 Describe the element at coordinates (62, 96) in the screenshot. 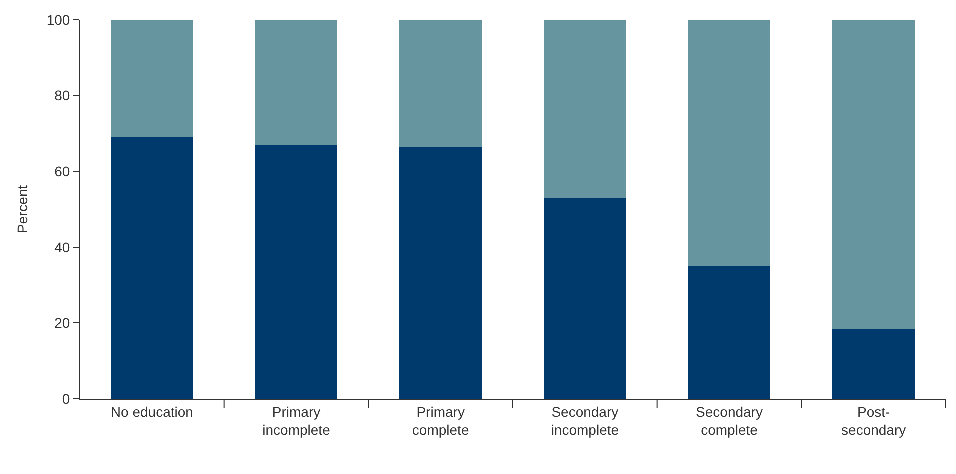

I see `y-tick-label: 80` at that location.